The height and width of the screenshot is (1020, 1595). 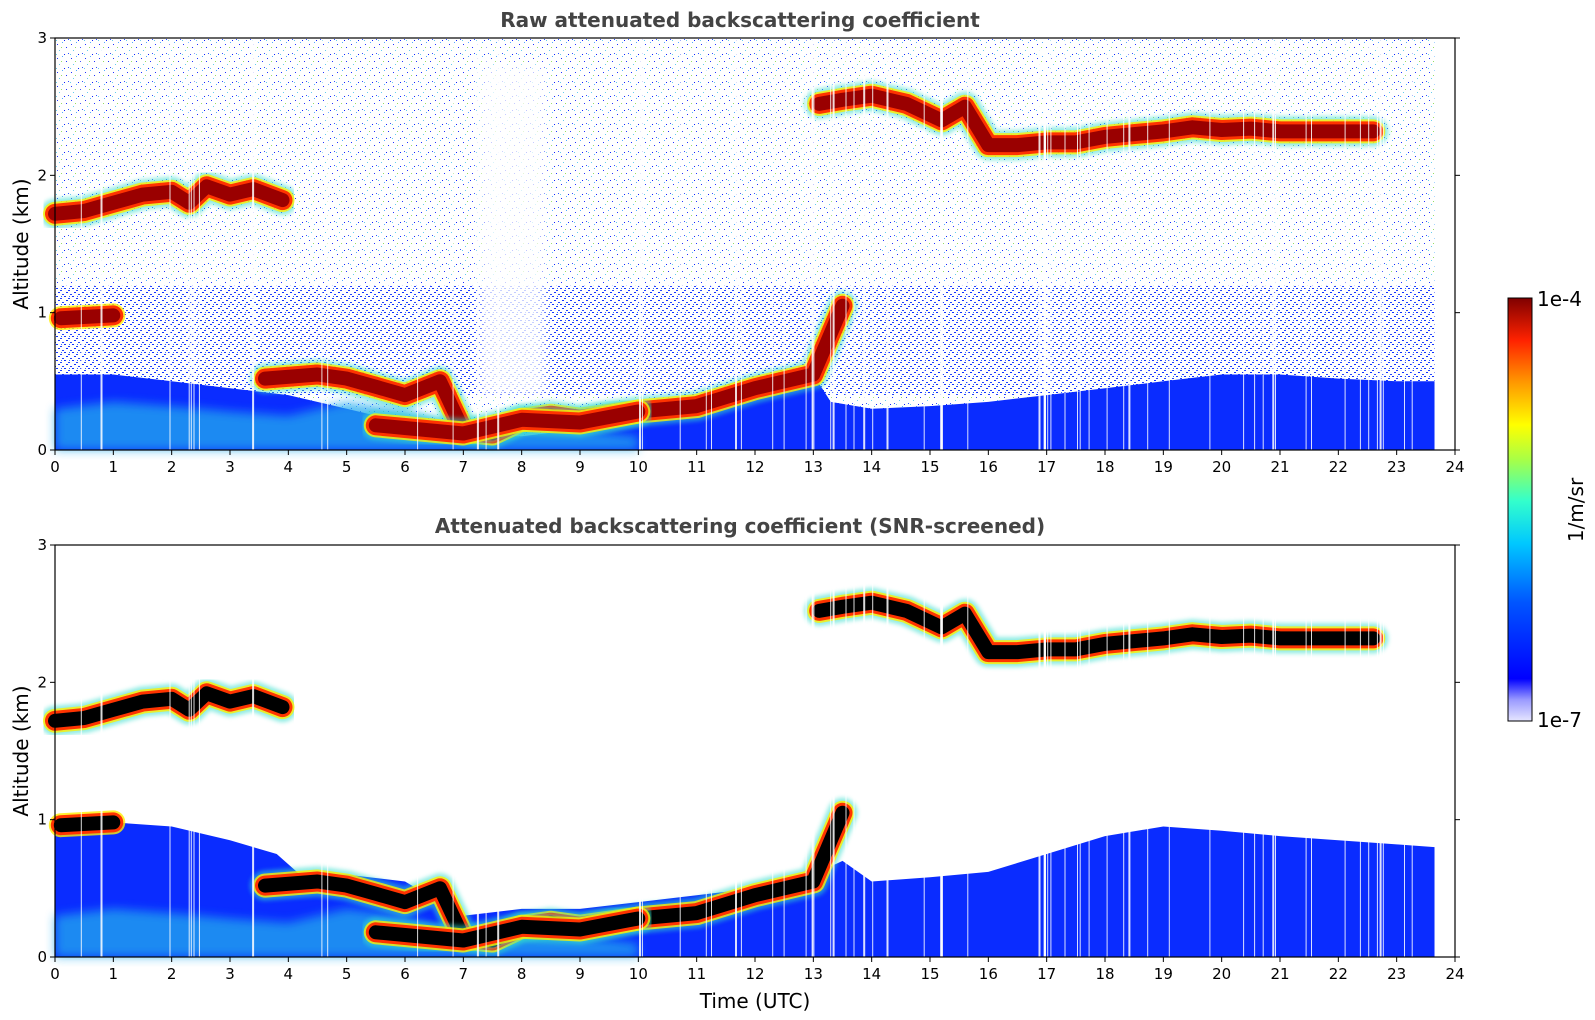 What do you see at coordinates (42, 450) in the screenshot?
I see `y-tick-label: 0` at bounding box center [42, 450].